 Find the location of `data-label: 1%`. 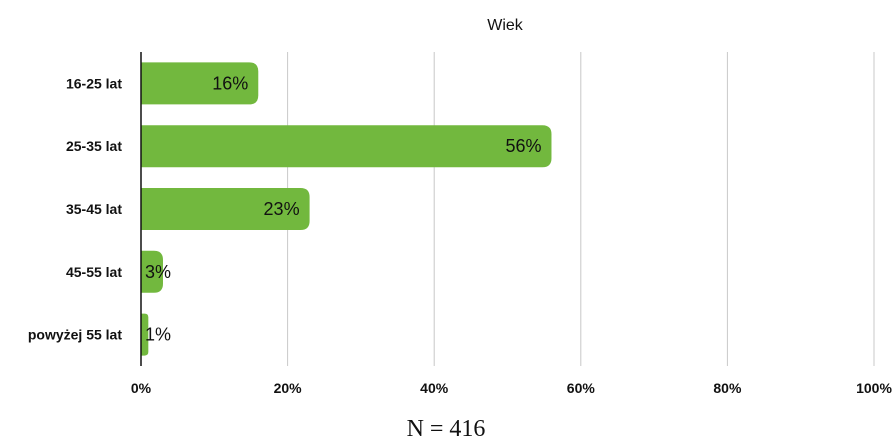

data-label: 1% is located at coordinates (158, 335).